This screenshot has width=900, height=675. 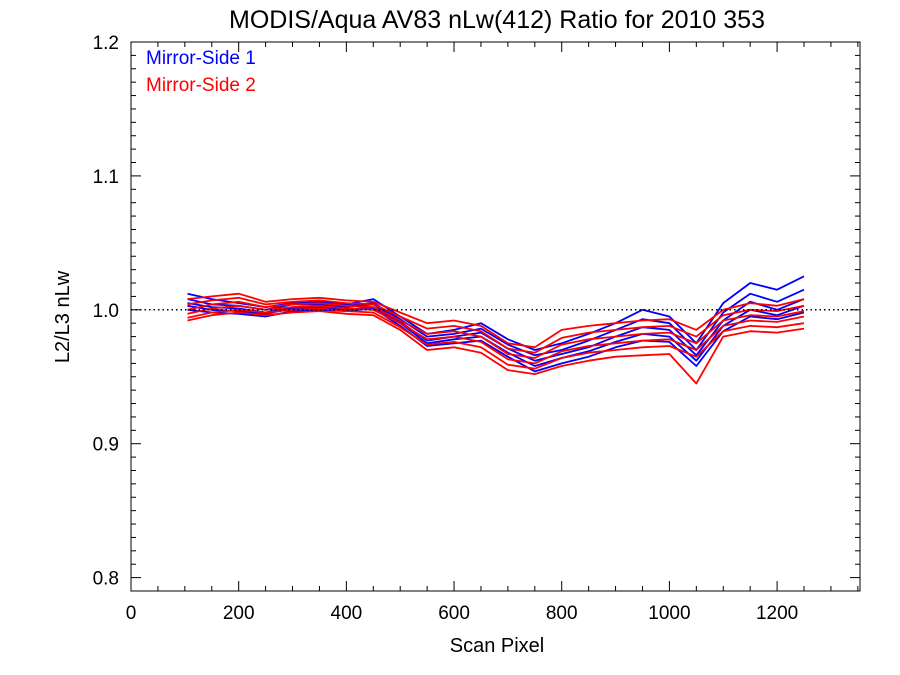 What do you see at coordinates (201, 85) in the screenshot?
I see `legend-entry-2: Mirror-Side 2` at bounding box center [201, 85].